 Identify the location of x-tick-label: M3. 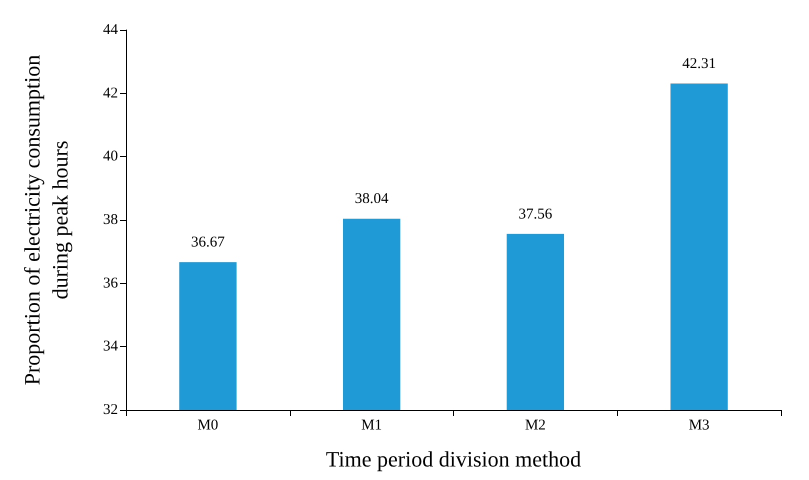
(699, 426).